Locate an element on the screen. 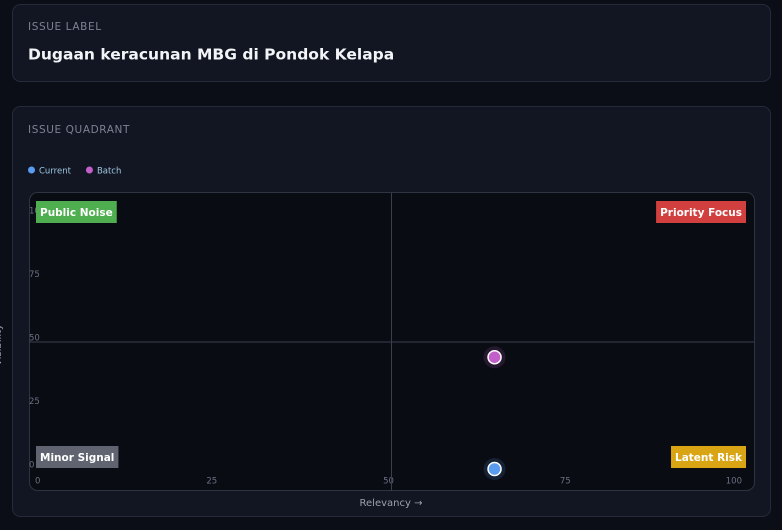  y-tick-label: 0 is located at coordinates (31, 466).